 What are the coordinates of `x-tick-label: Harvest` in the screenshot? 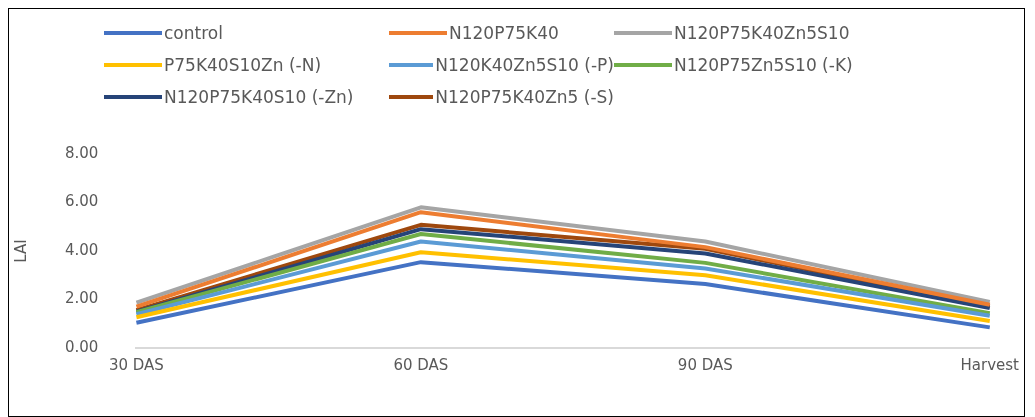 It's located at (990, 364).